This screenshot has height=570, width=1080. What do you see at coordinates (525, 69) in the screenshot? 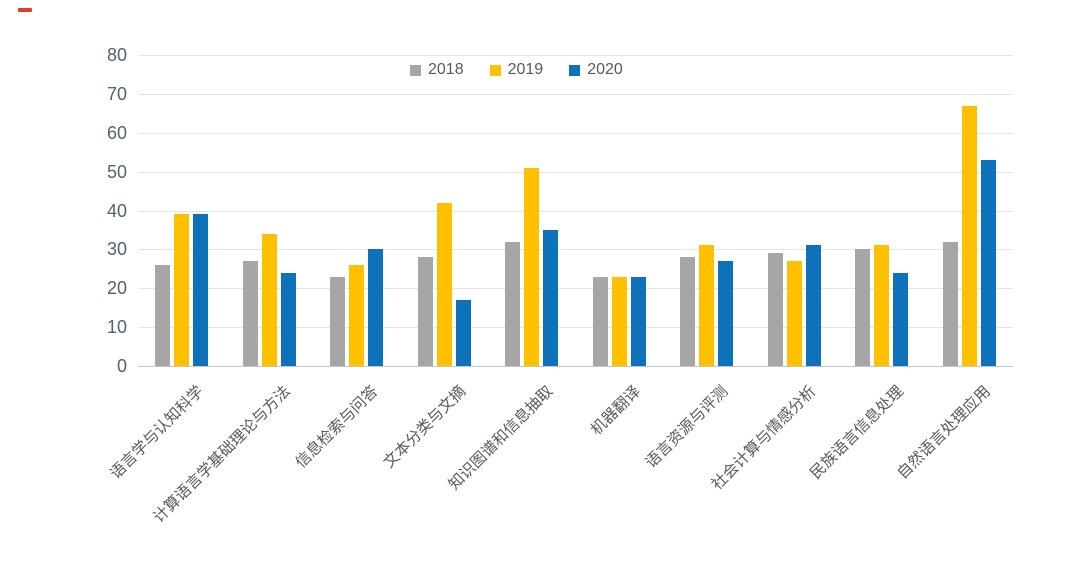
I see `legend-label: 2019` at bounding box center [525, 69].